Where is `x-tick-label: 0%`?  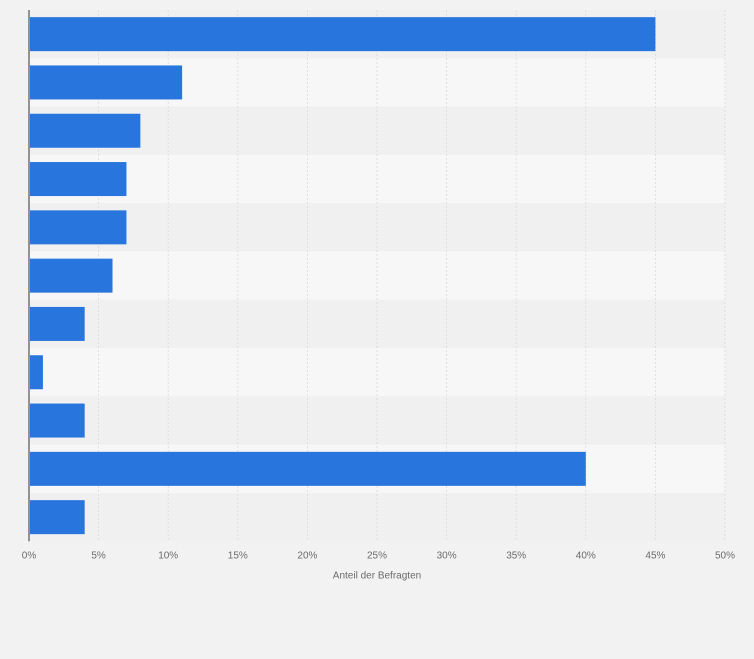
x-tick-label: 0% is located at coordinates (29, 555).